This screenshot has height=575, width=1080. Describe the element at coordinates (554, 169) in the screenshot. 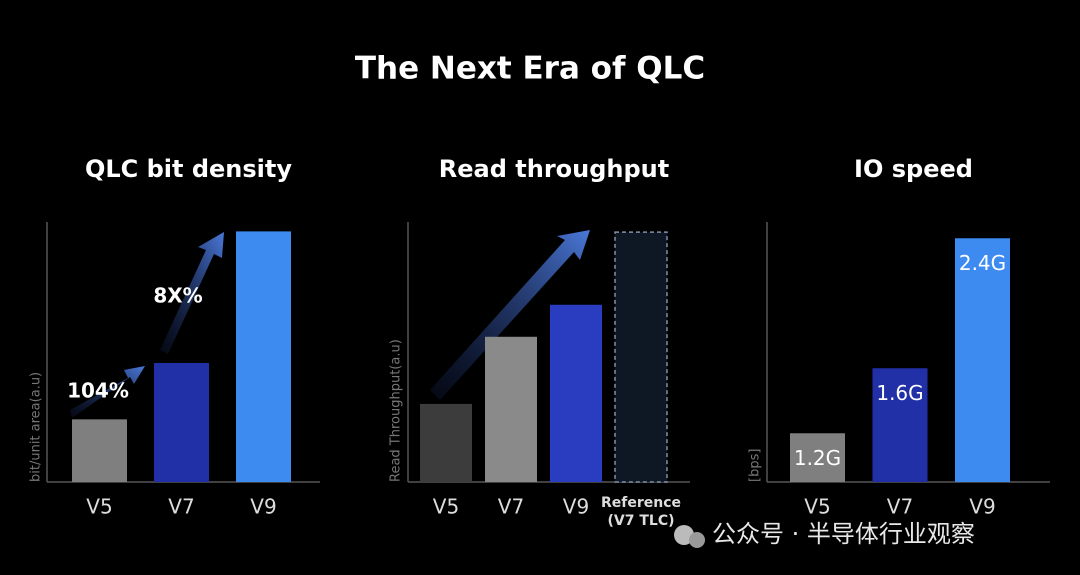

I see `chart-title: Read throughput` at that location.